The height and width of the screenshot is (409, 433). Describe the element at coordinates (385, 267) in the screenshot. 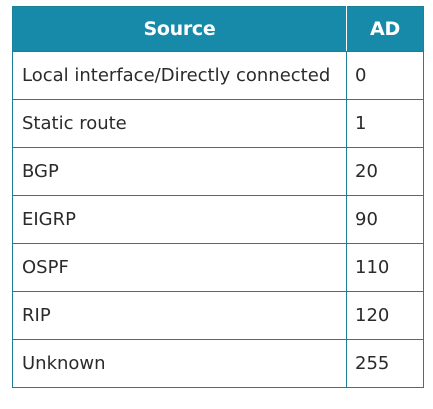

I see `cell-ad: 110` at that location.